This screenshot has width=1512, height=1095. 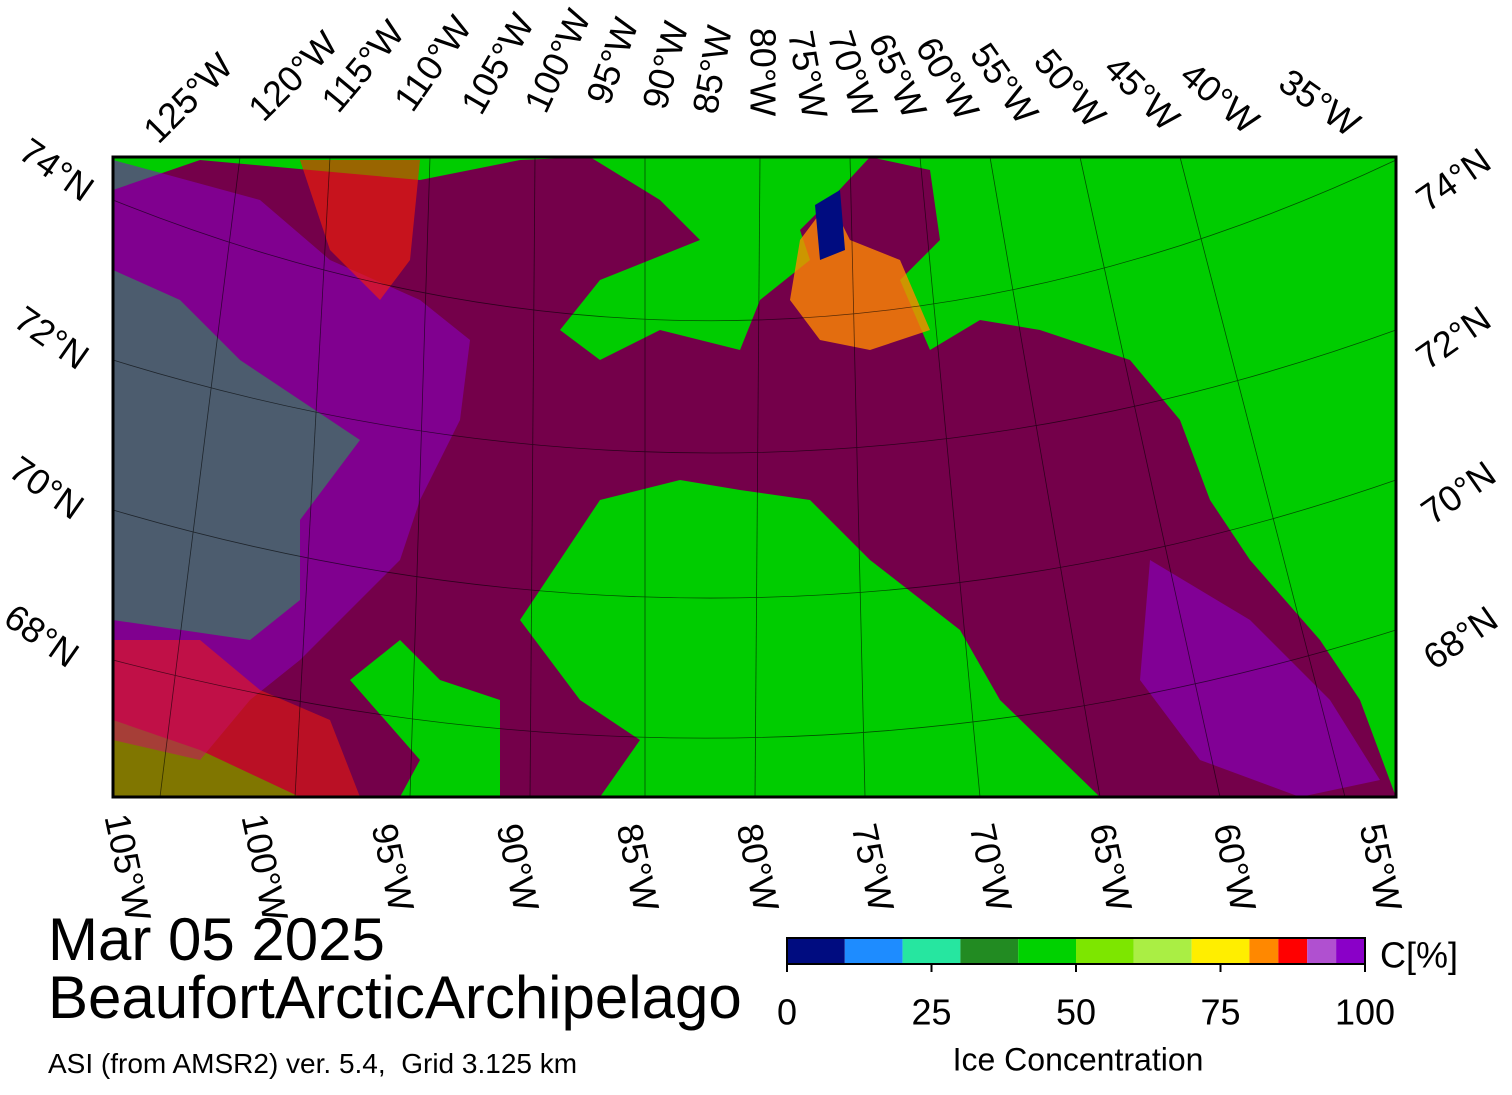 What do you see at coordinates (991, 867) in the screenshot?
I see `longitude-label: 70°W` at bounding box center [991, 867].